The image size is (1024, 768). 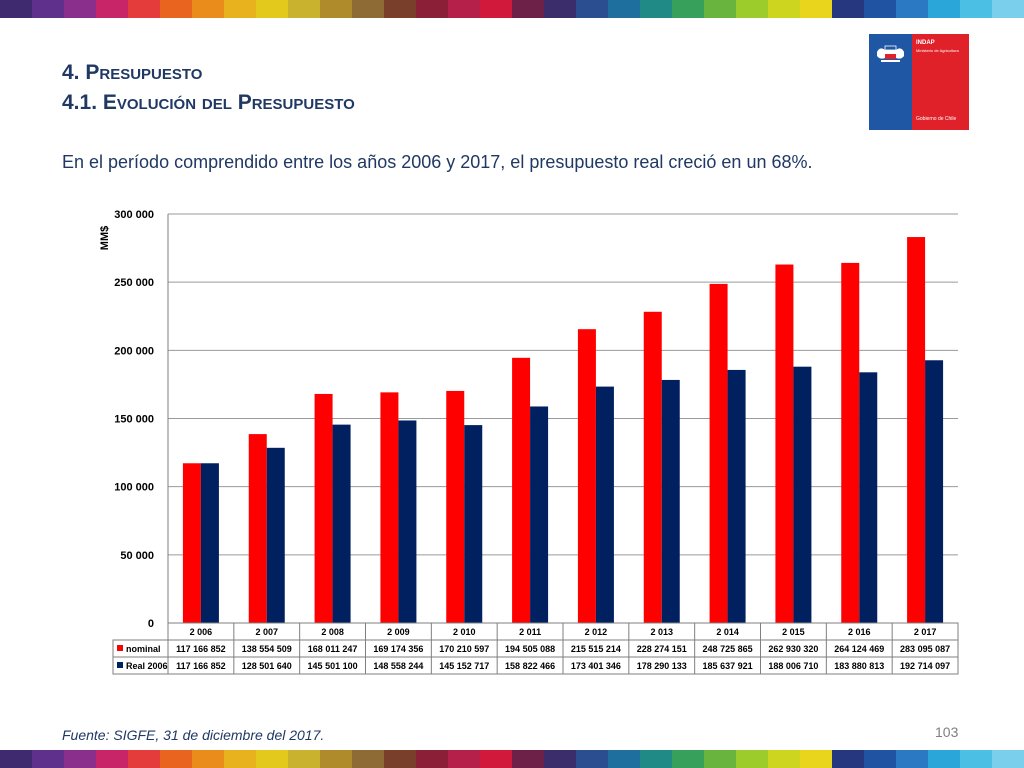 I want to click on x-category-label: 2 016, so click(x=859, y=632).